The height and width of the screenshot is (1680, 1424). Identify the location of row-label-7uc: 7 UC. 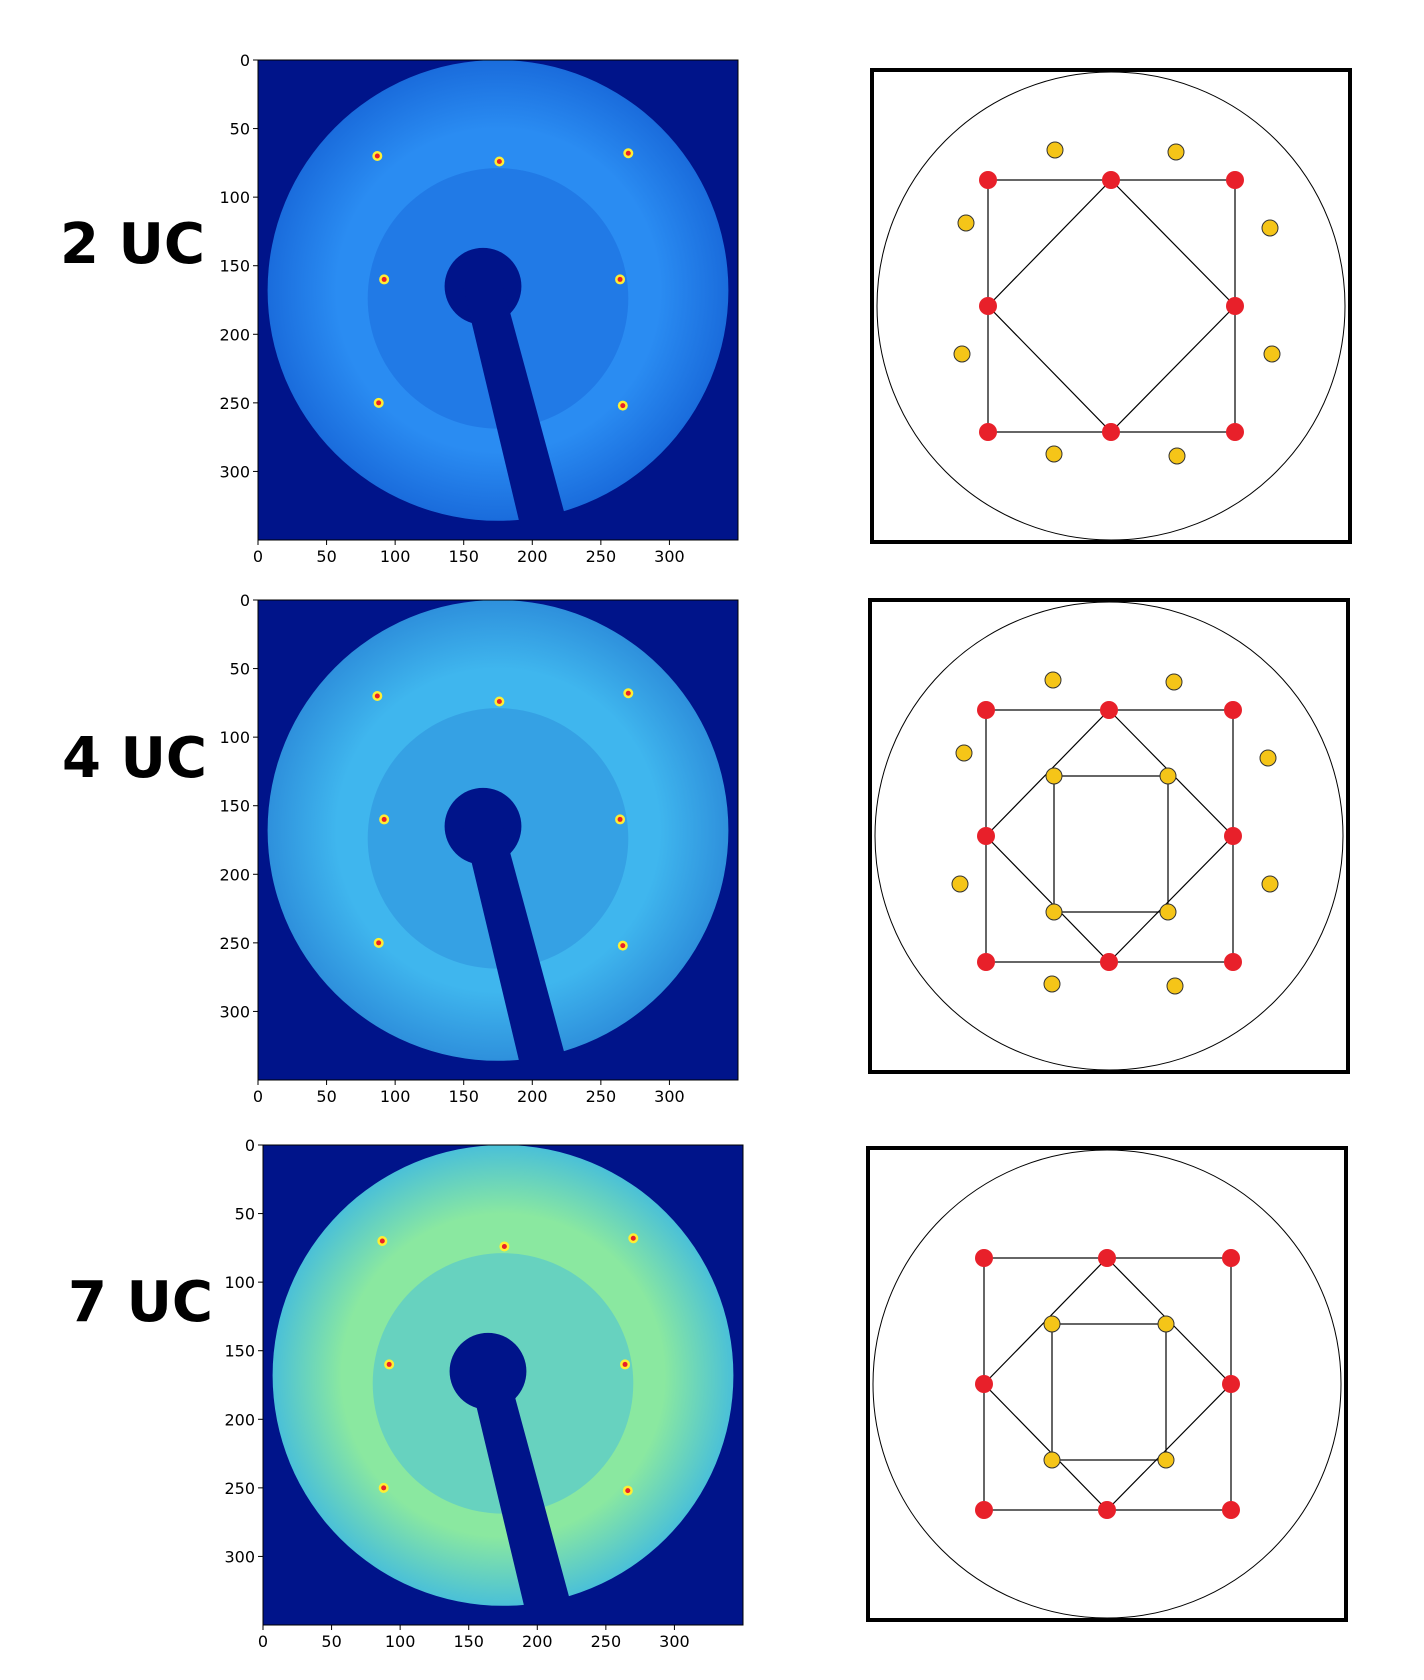
(141, 1302).